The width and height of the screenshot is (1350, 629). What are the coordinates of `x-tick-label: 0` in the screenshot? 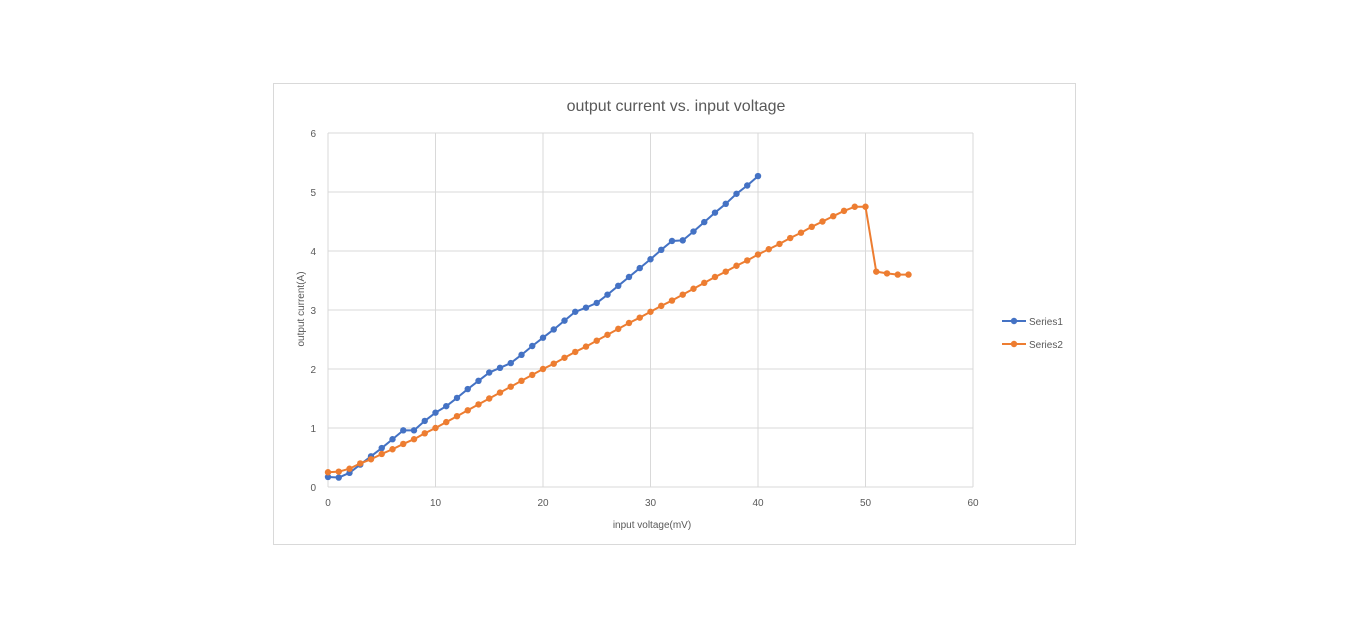 It's located at (328, 503).